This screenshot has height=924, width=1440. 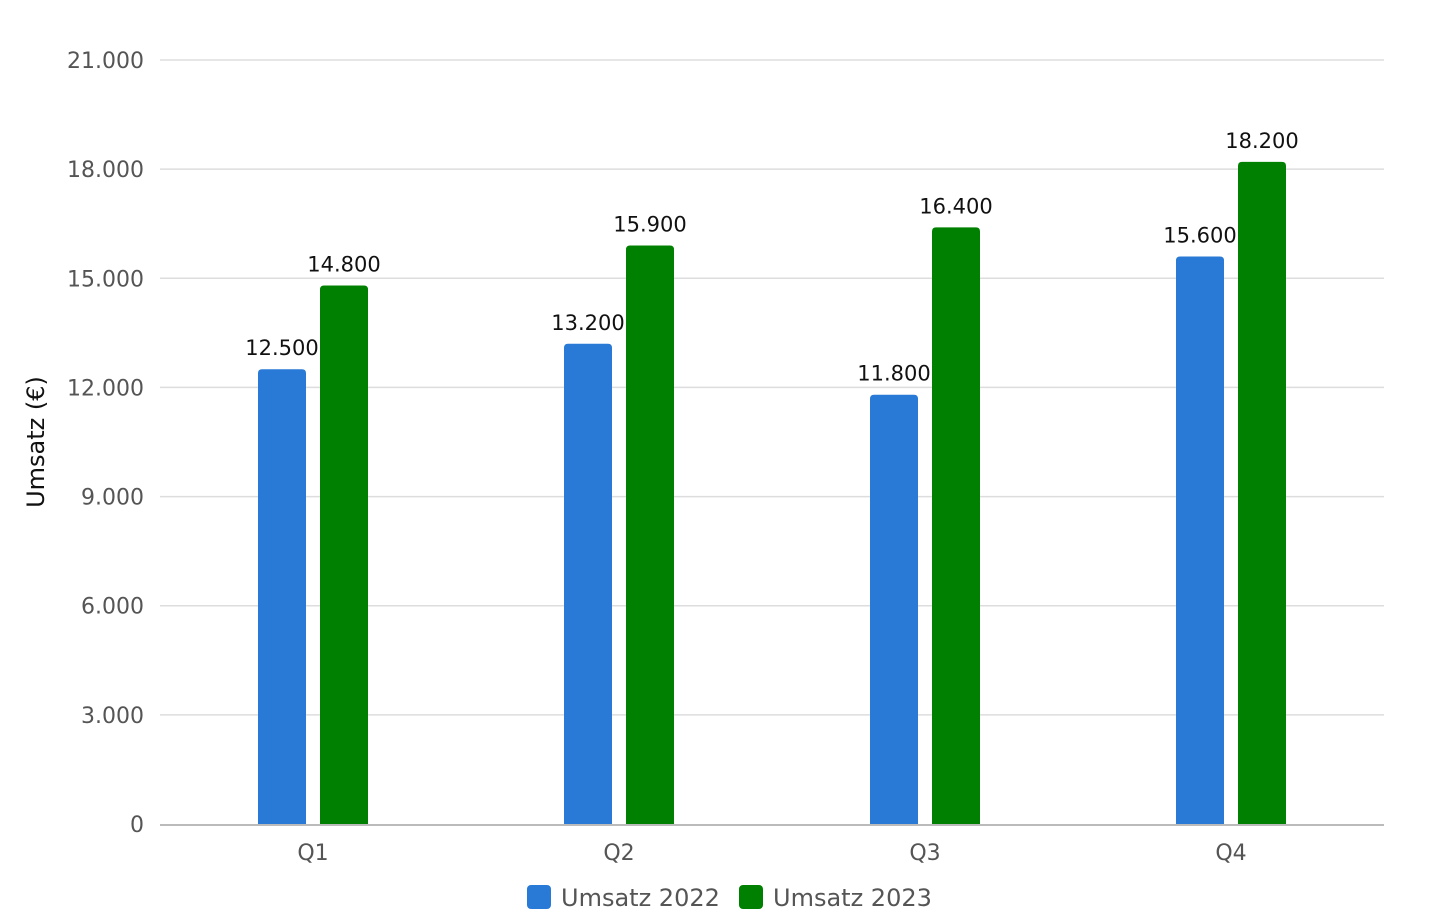 What do you see at coordinates (1261, 141) in the screenshot?
I see `data-label: 18.200` at bounding box center [1261, 141].